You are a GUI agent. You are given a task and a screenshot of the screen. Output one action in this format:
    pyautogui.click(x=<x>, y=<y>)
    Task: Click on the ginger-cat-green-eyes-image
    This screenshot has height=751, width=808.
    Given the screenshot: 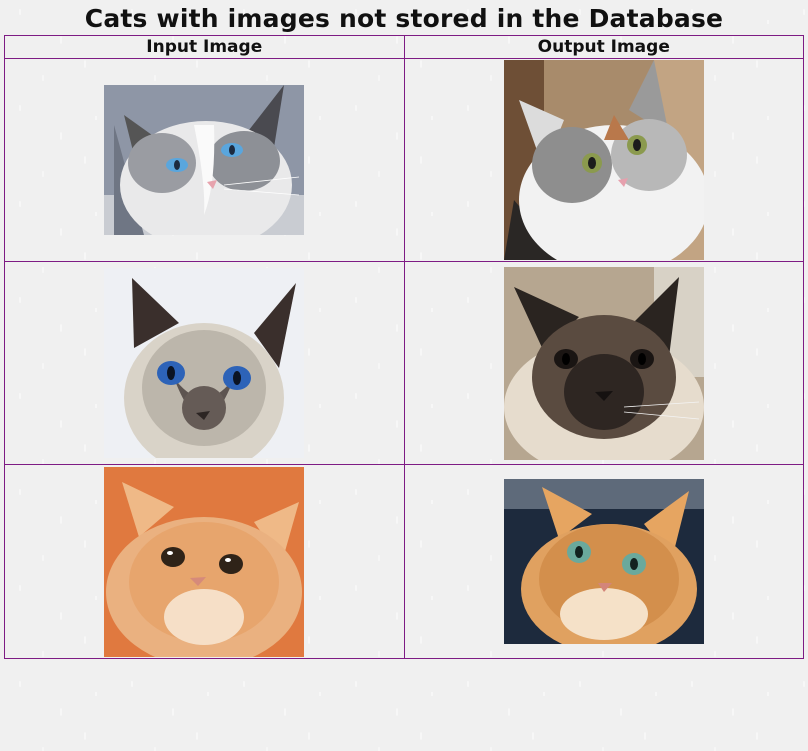 What is the action you would take?
    pyautogui.click(x=603, y=561)
    